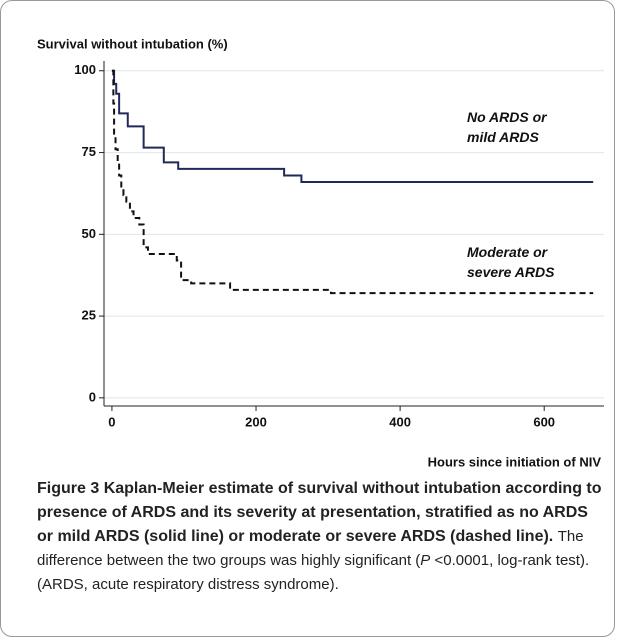 The image size is (617, 639). What do you see at coordinates (132, 43) in the screenshot?
I see `y-axis-title: Survival without intubation (%)` at bounding box center [132, 43].